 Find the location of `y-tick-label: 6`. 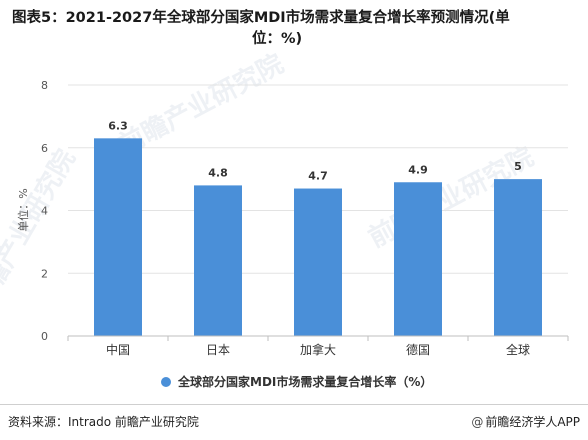

y-tick-label: 6 is located at coordinates (44, 148).